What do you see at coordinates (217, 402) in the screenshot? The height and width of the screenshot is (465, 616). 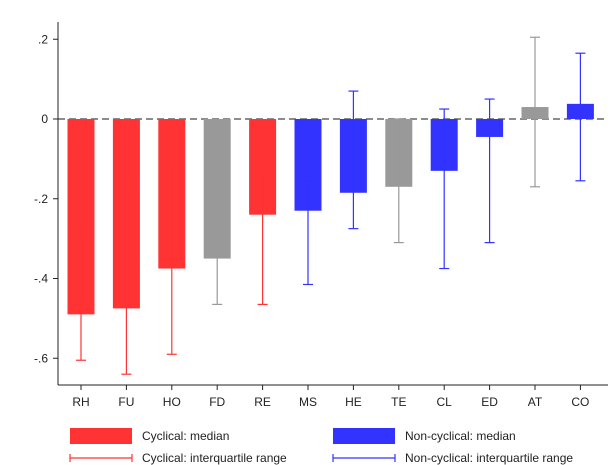 I see `x-tick-label-fd: FD` at bounding box center [217, 402].